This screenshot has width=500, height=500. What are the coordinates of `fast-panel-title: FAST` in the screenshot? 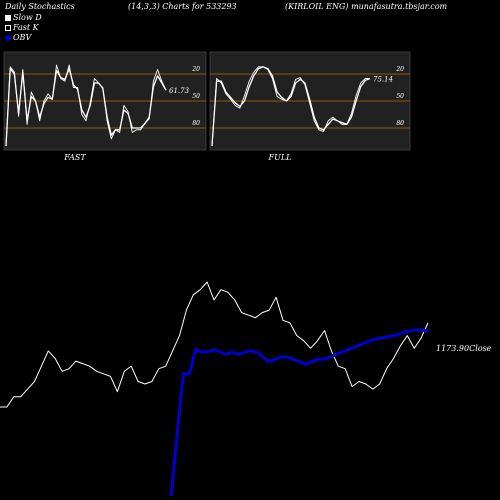 It's located at (74, 157).